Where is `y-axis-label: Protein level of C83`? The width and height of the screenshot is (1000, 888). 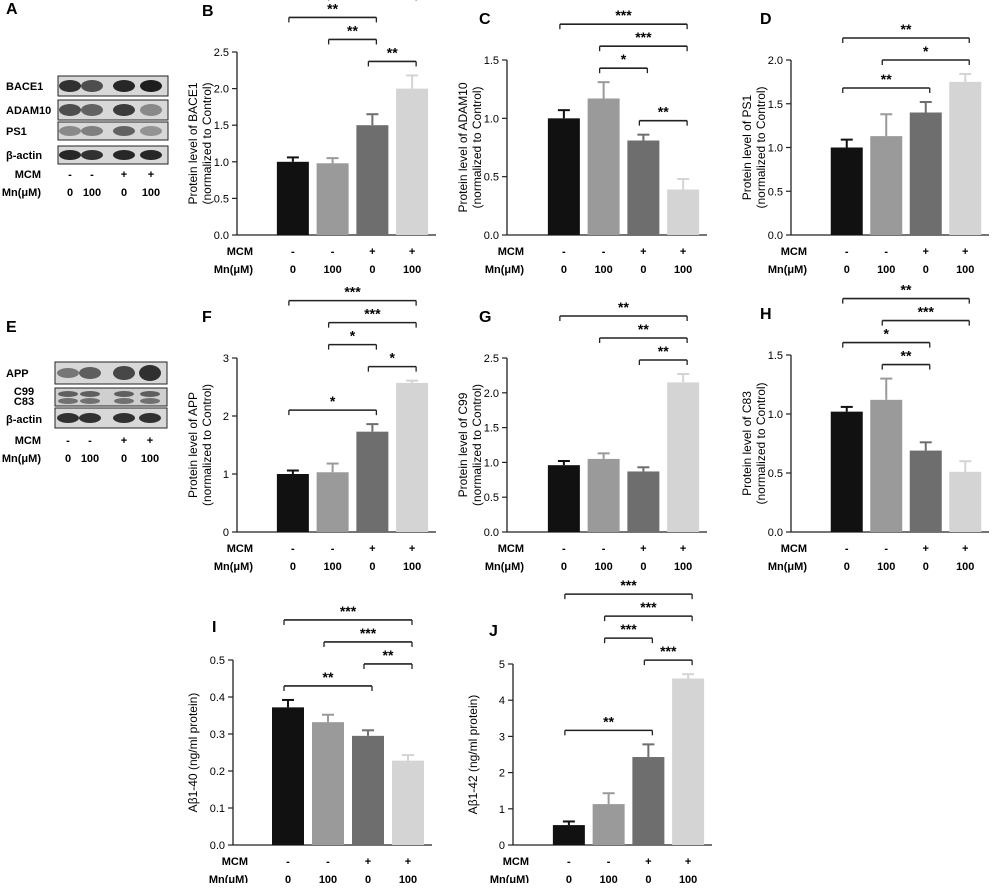
y-axis-label: Protein level of C83 is located at coordinates (747, 443).